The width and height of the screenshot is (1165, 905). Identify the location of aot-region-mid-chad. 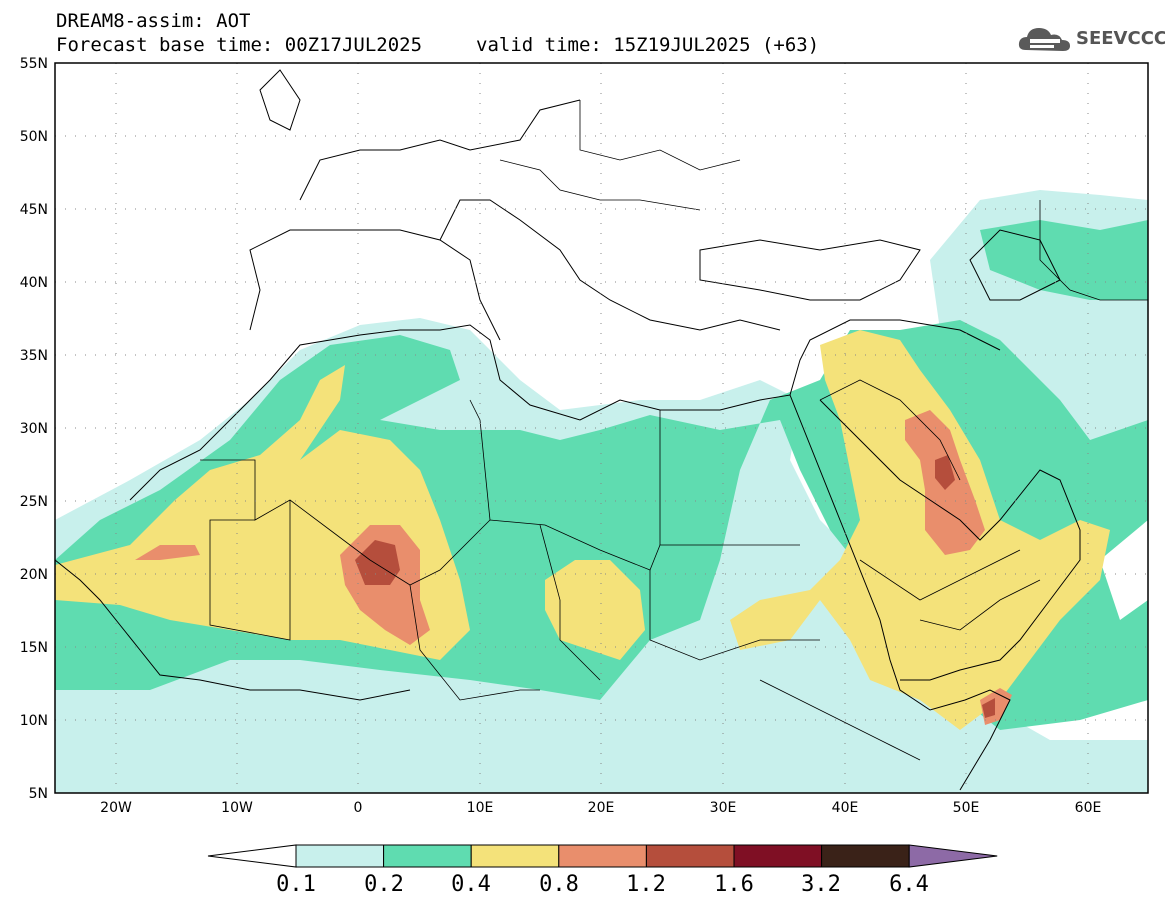
(595, 610).